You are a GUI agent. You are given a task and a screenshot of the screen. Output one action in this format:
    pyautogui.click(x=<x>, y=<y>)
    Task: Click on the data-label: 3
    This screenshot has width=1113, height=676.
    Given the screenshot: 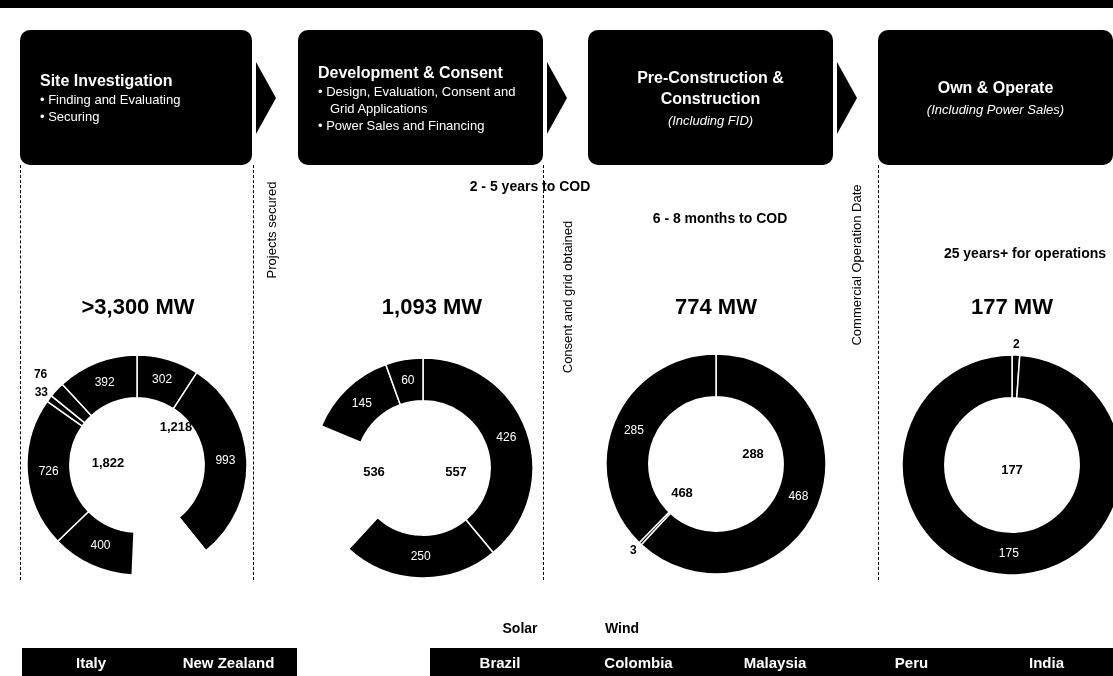 What is the action you would take?
    pyautogui.click(x=633, y=550)
    